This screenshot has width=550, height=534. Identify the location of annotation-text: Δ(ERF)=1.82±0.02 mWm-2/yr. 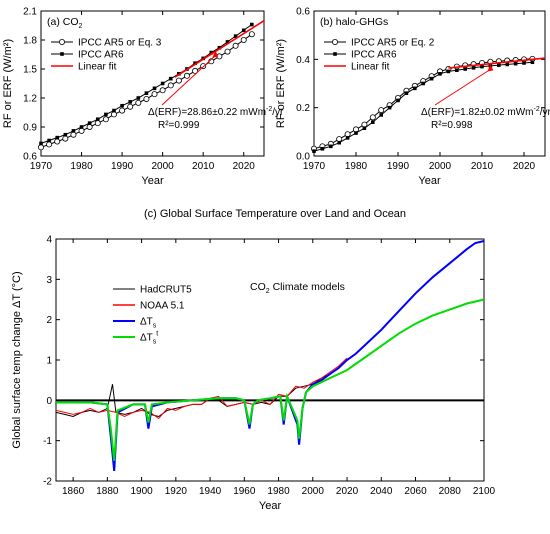
(485, 112).